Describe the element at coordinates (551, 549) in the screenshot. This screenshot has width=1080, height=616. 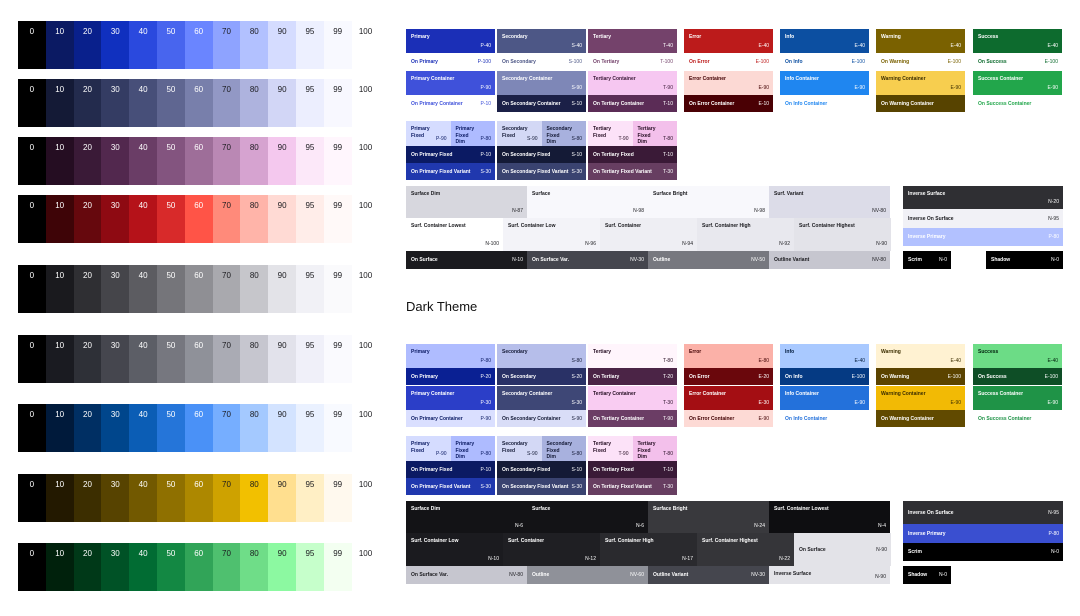
I see `role-tile: Surf. Container N-12` at that location.